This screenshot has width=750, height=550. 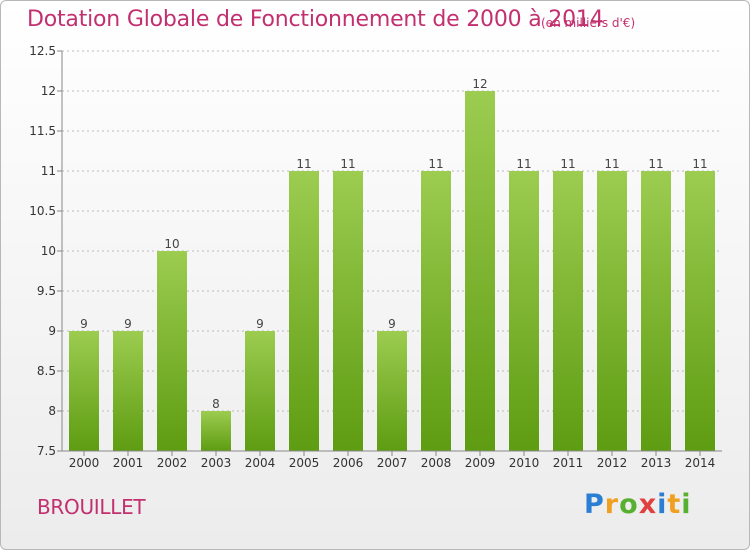 What do you see at coordinates (260, 463) in the screenshot?
I see `x-tick-label-2004: 2004` at bounding box center [260, 463].